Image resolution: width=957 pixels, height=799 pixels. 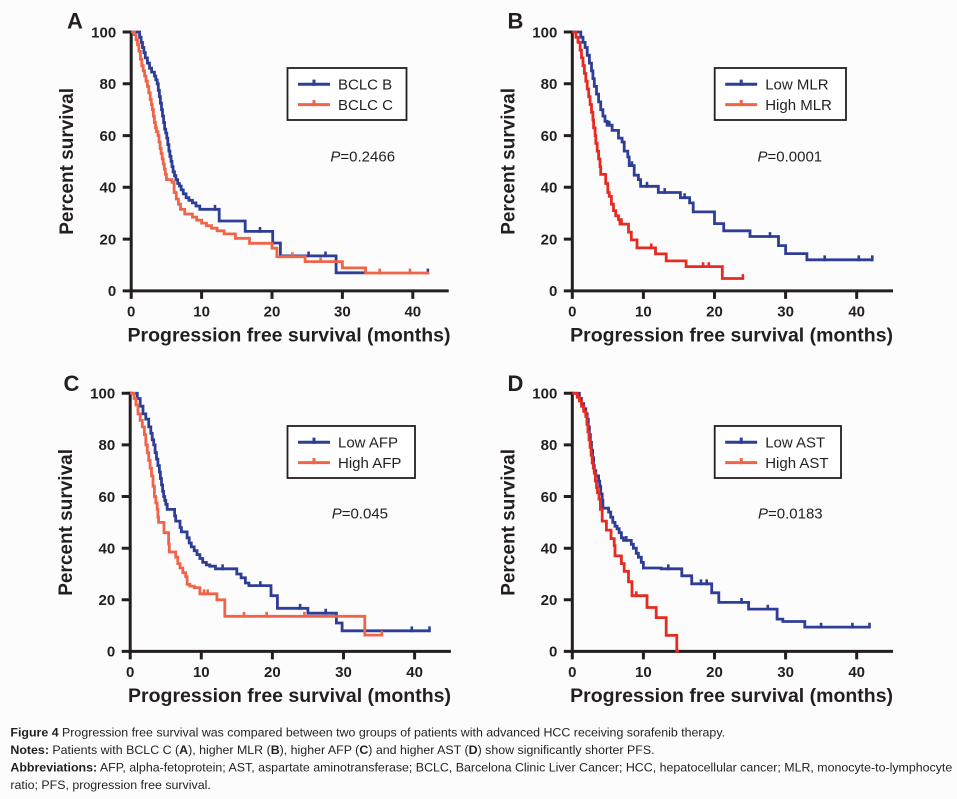 I want to click on svg-text: Low AFP, so click(x=368, y=443).